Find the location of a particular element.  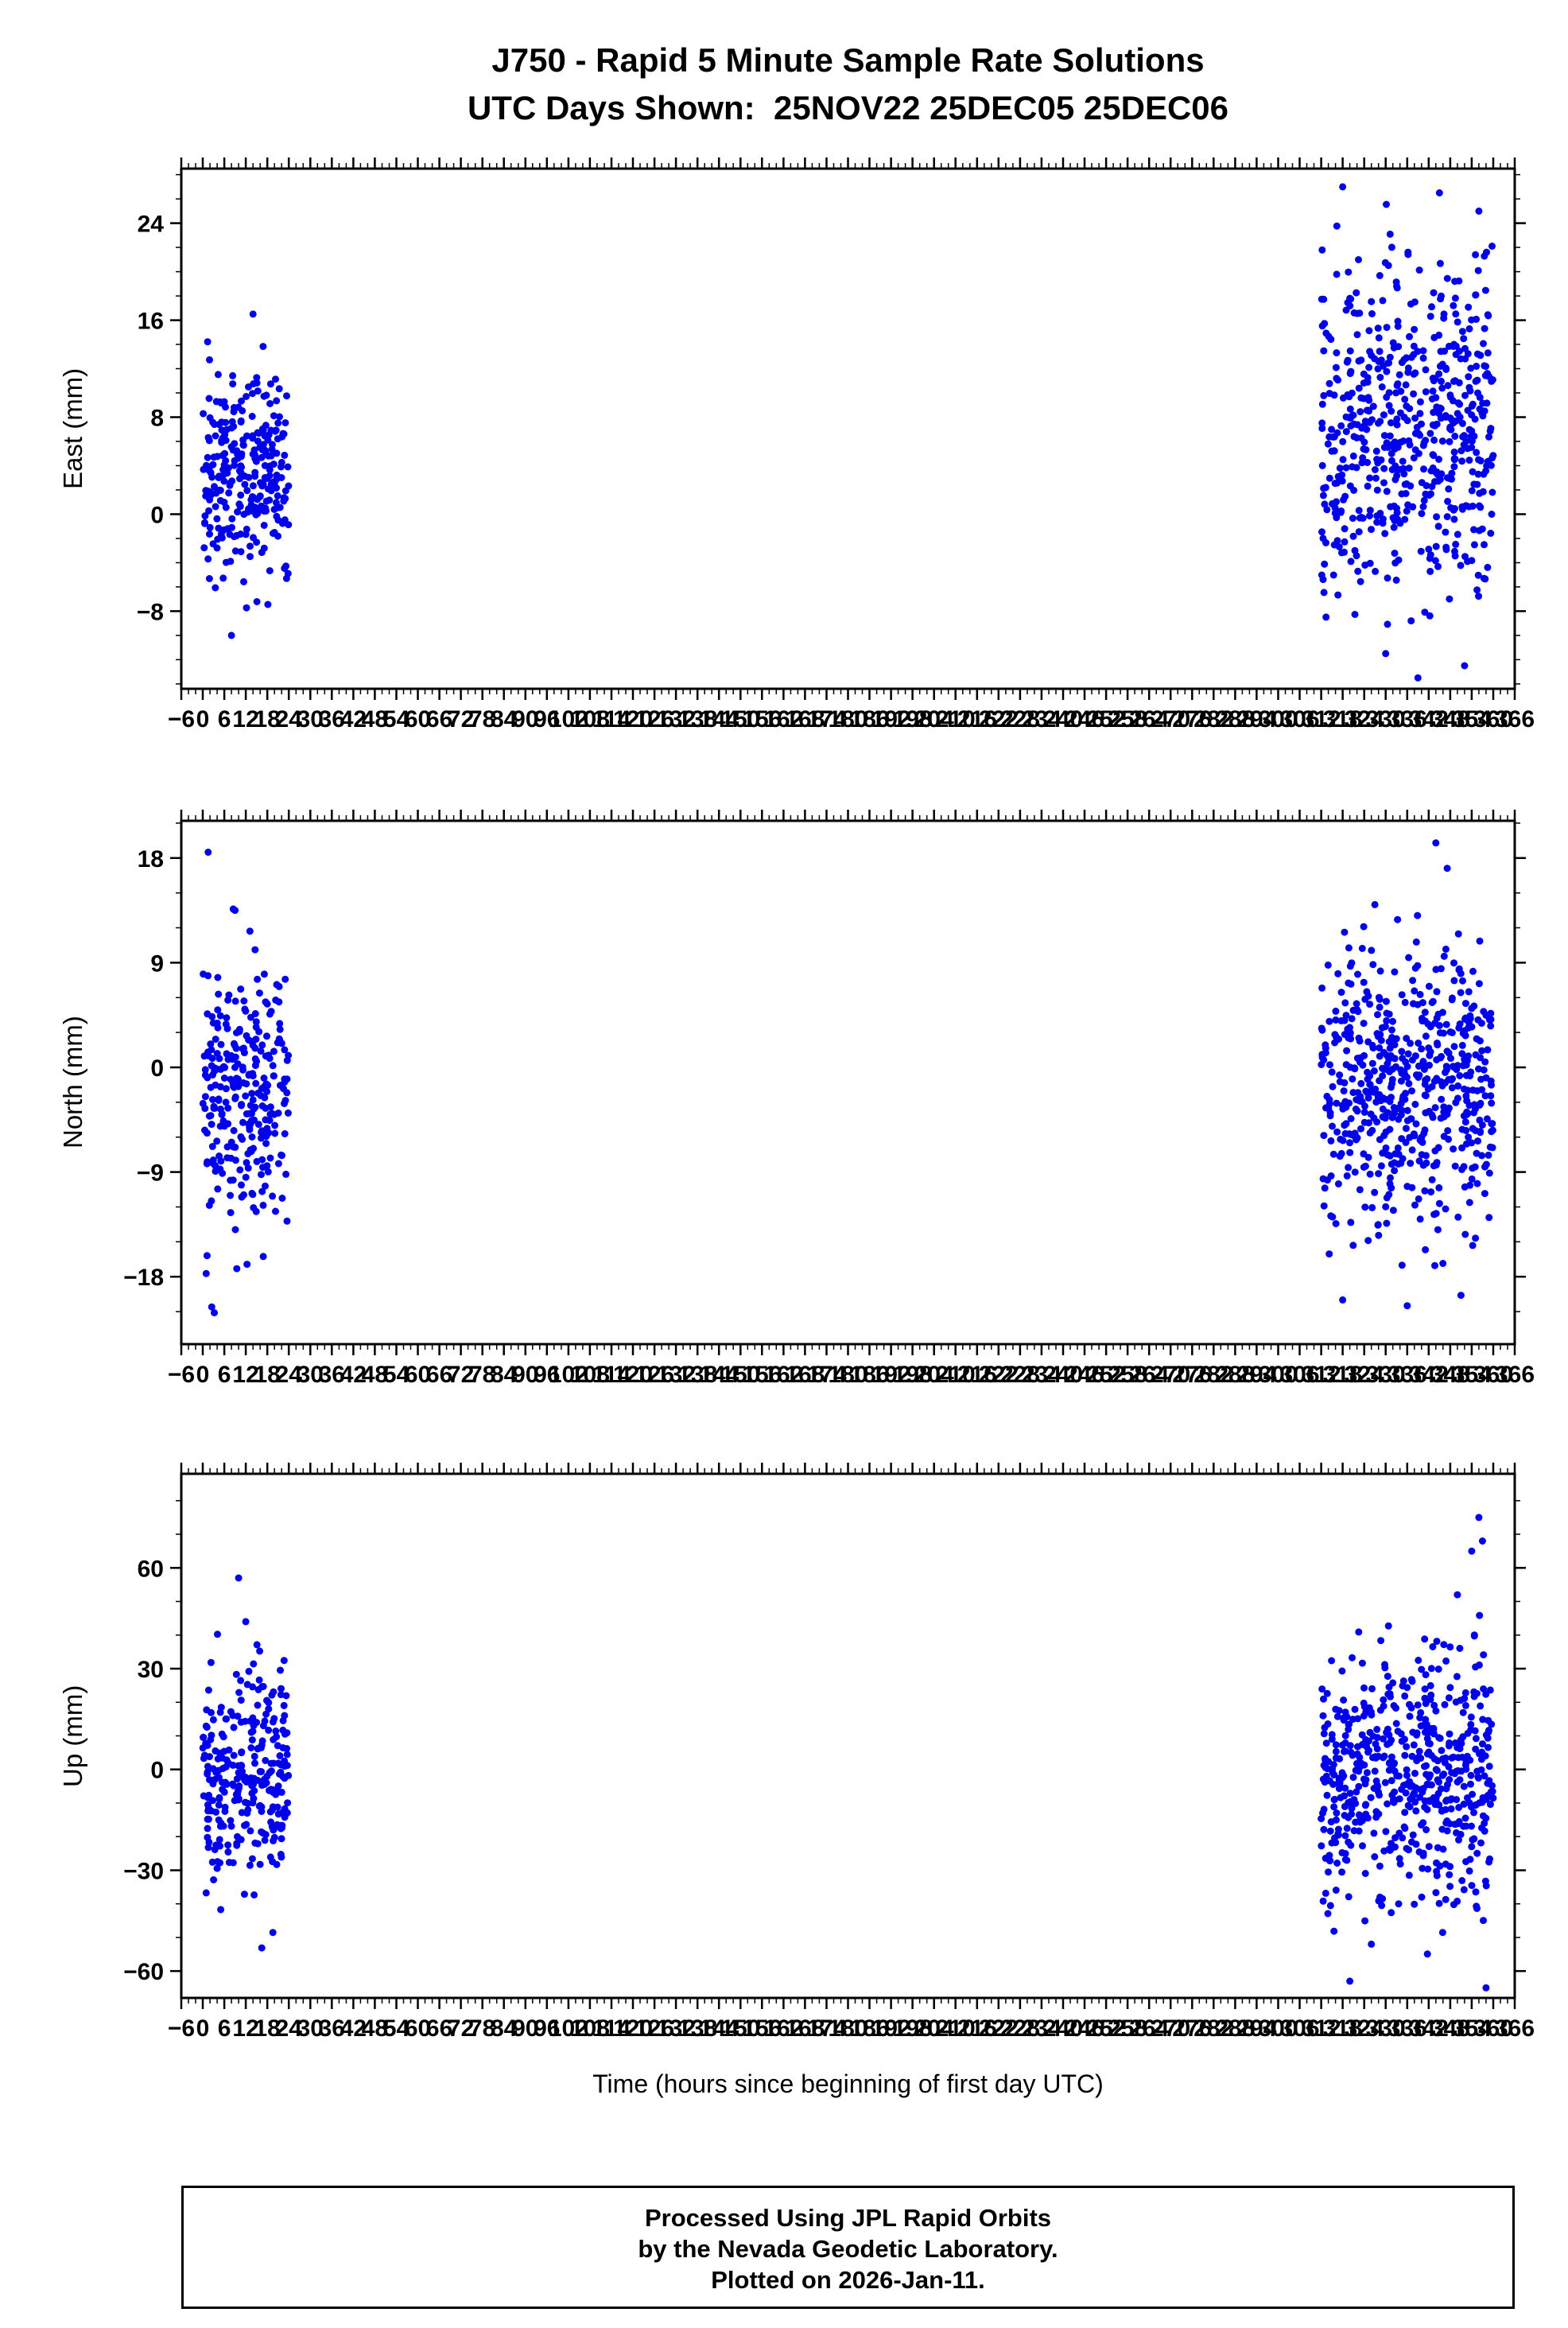

svg-text: 96 is located at coordinates (547, 2028).